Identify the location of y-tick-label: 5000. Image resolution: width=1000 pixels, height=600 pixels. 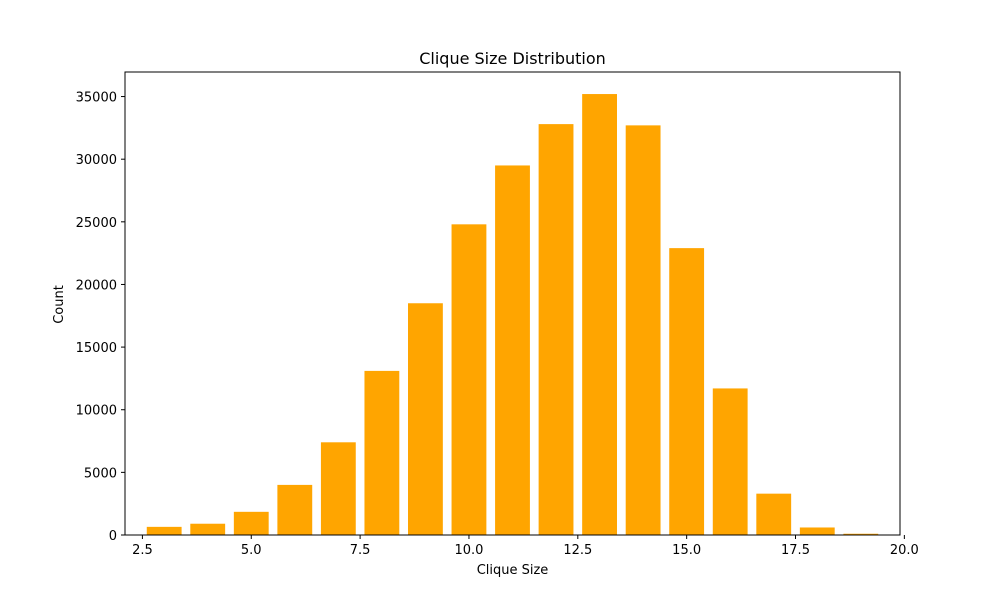
(100, 473).